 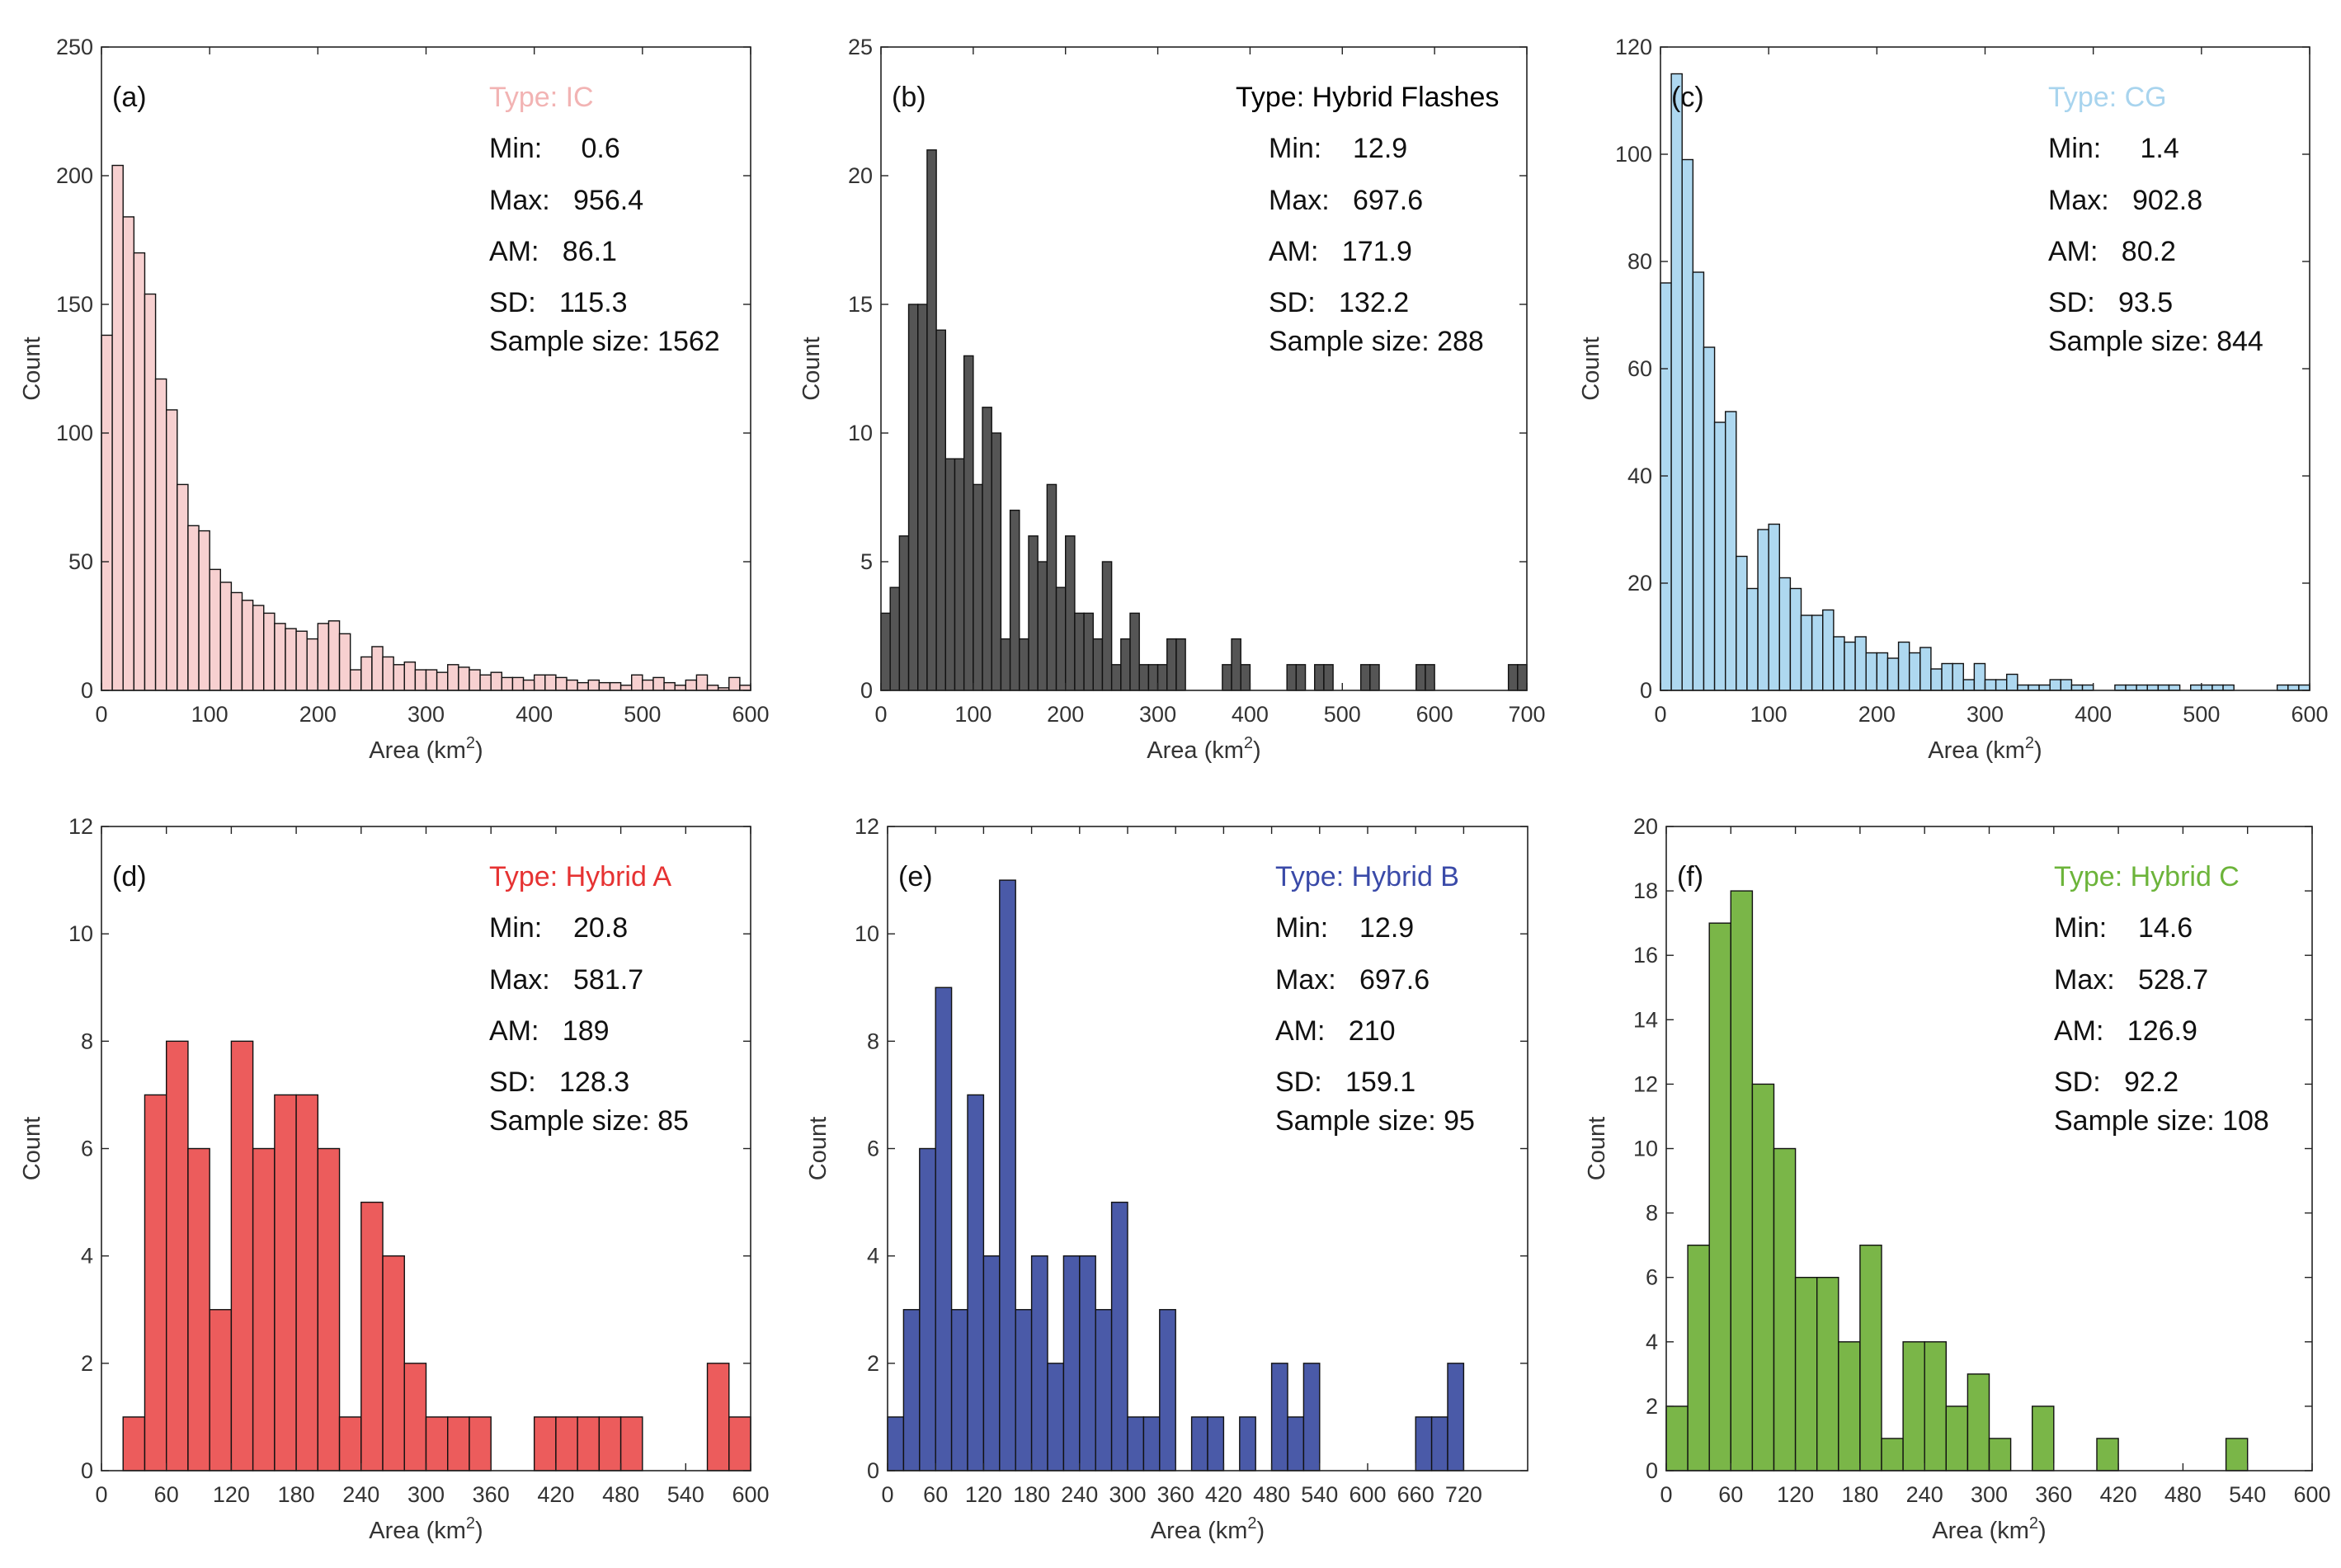 What do you see at coordinates (1526, 714) in the screenshot?
I see `x-tick-label: 700` at bounding box center [1526, 714].